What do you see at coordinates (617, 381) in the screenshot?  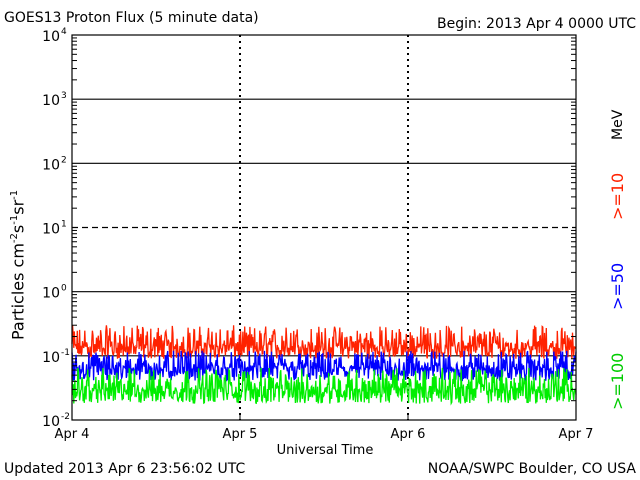 I see `legend-ge100: >=100` at bounding box center [617, 381].